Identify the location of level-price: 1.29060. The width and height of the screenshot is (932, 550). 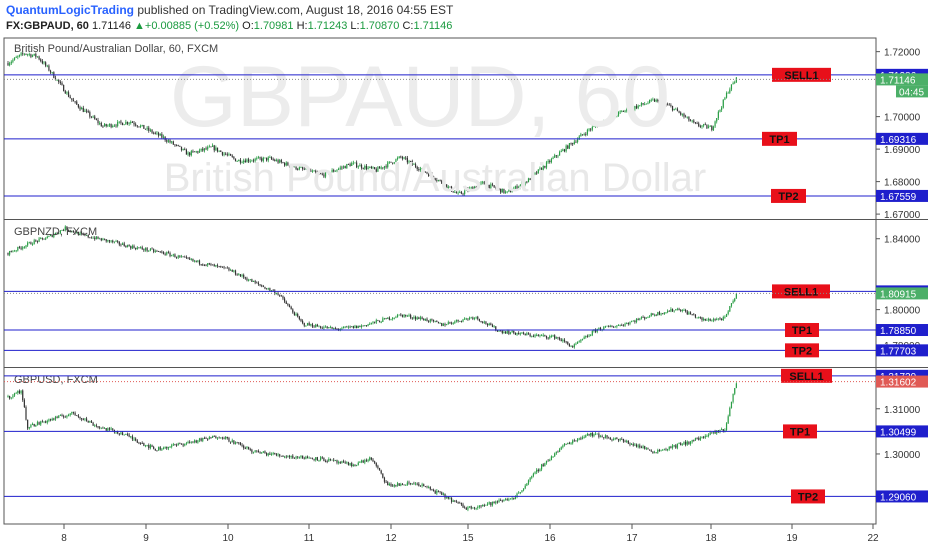
(898, 497).